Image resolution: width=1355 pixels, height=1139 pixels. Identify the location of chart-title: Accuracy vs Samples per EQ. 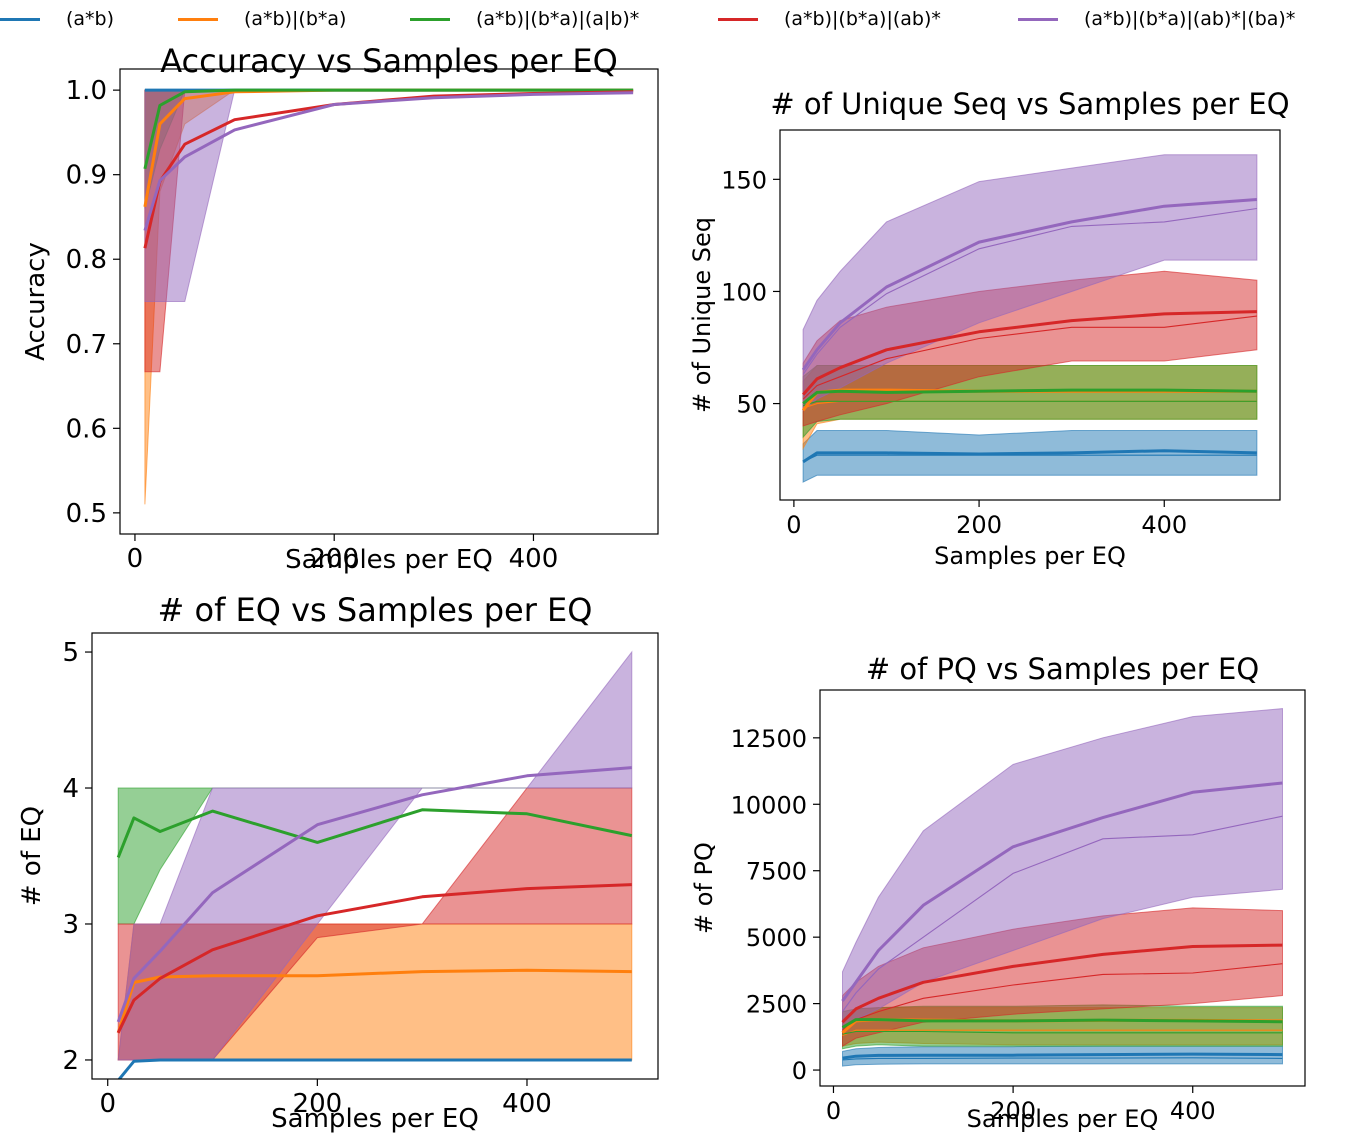
(389, 61).